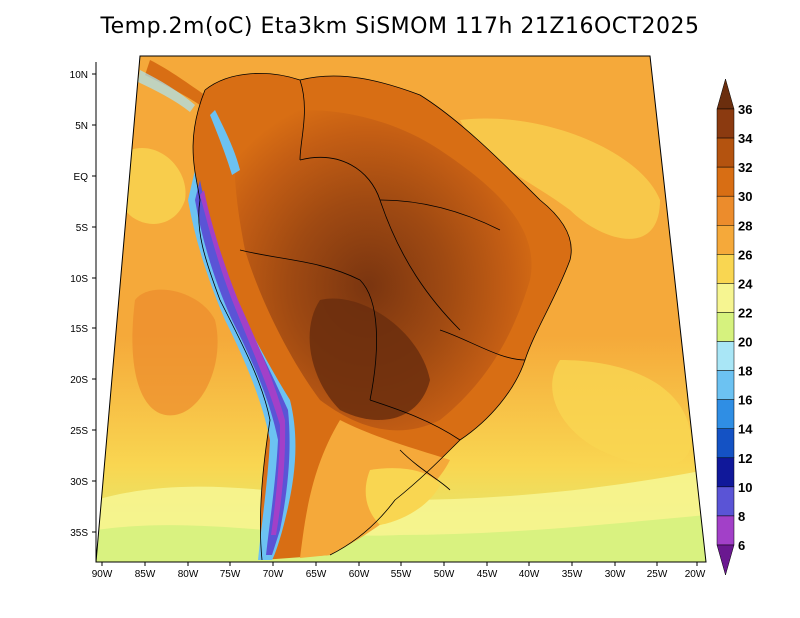 Image resolution: width=800 pixels, height=618 pixels. Describe the element at coordinates (79, 533) in the screenshot. I see `lat-tick-label: 35S` at that location.